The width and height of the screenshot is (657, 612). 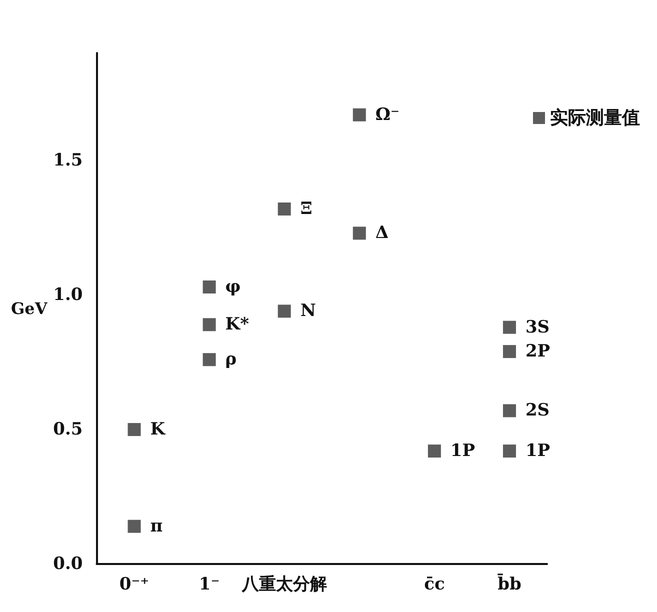 What do you see at coordinates (68, 430) in the screenshot?
I see `y-tick-label: 0.5` at bounding box center [68, 430].